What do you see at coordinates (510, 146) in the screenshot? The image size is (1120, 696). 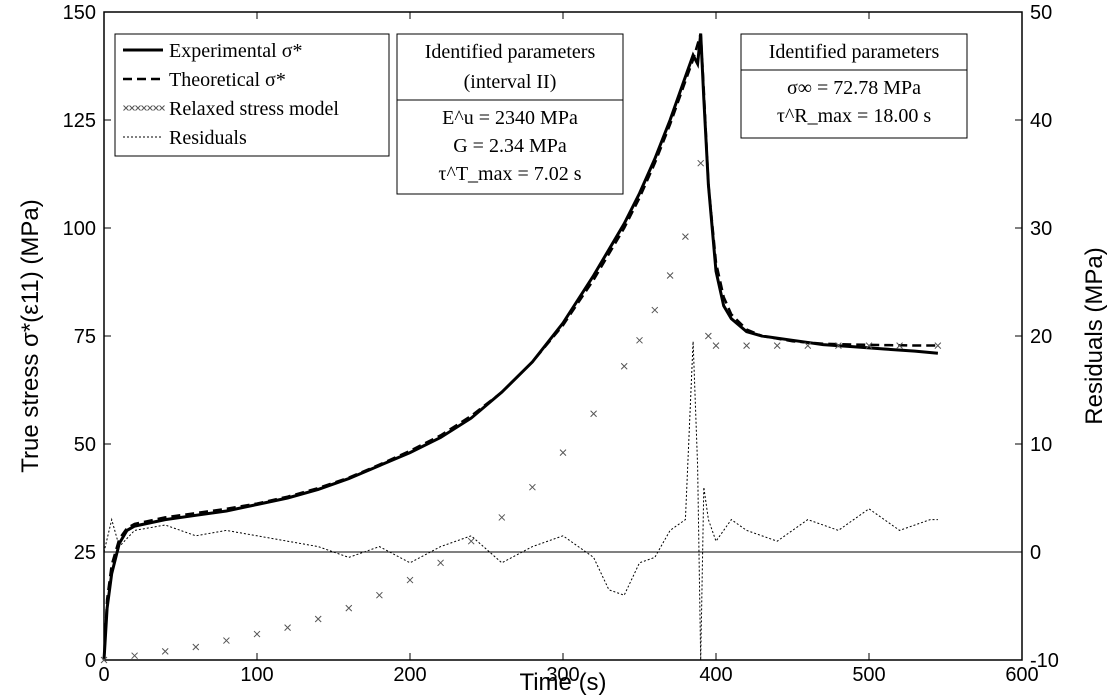 I see `annotation-line: G = 2.34 MPa` at bounding box center [510, 146].